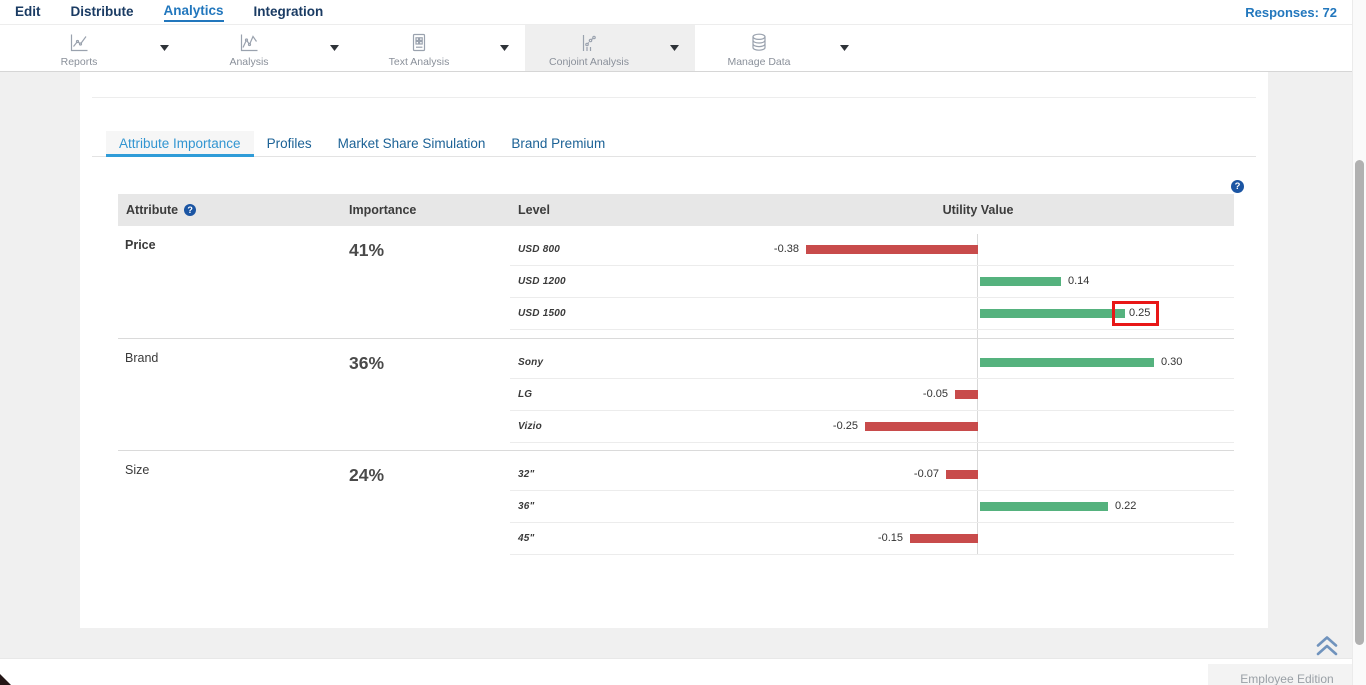 The image size is (1366, 685). What do you see at coordinates (759, 43) in the screenshot?
I see `manage-data-icon` at bounding box center [759, 43].